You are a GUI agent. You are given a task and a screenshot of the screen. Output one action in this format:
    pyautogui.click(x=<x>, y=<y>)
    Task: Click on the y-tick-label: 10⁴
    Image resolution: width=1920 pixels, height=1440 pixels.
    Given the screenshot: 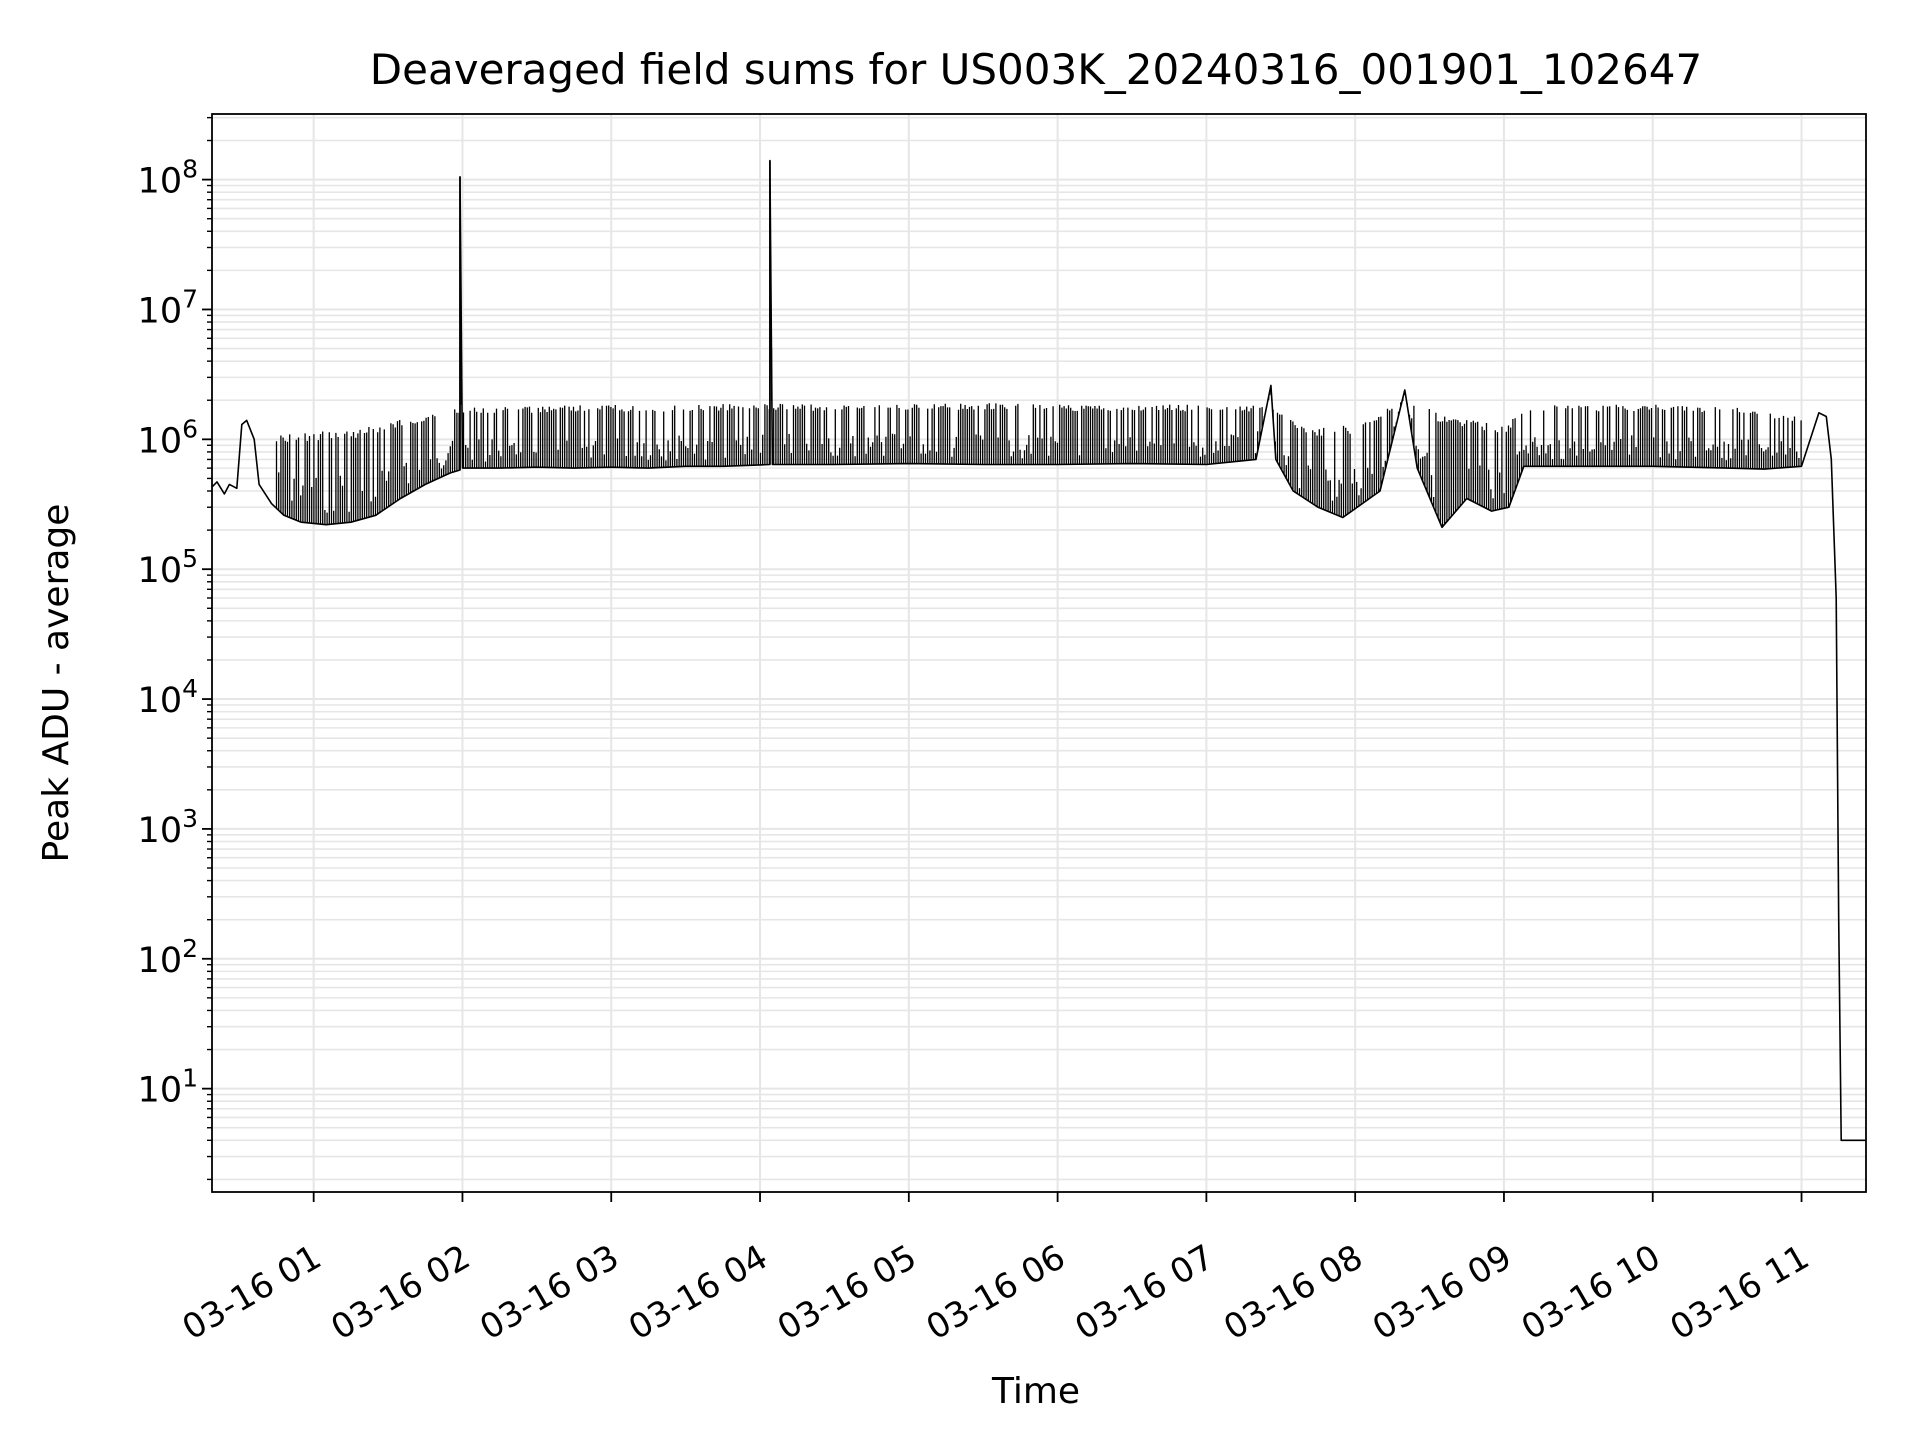 What is the action you would take?
    pyautogui.click(x=168, y=697)
    